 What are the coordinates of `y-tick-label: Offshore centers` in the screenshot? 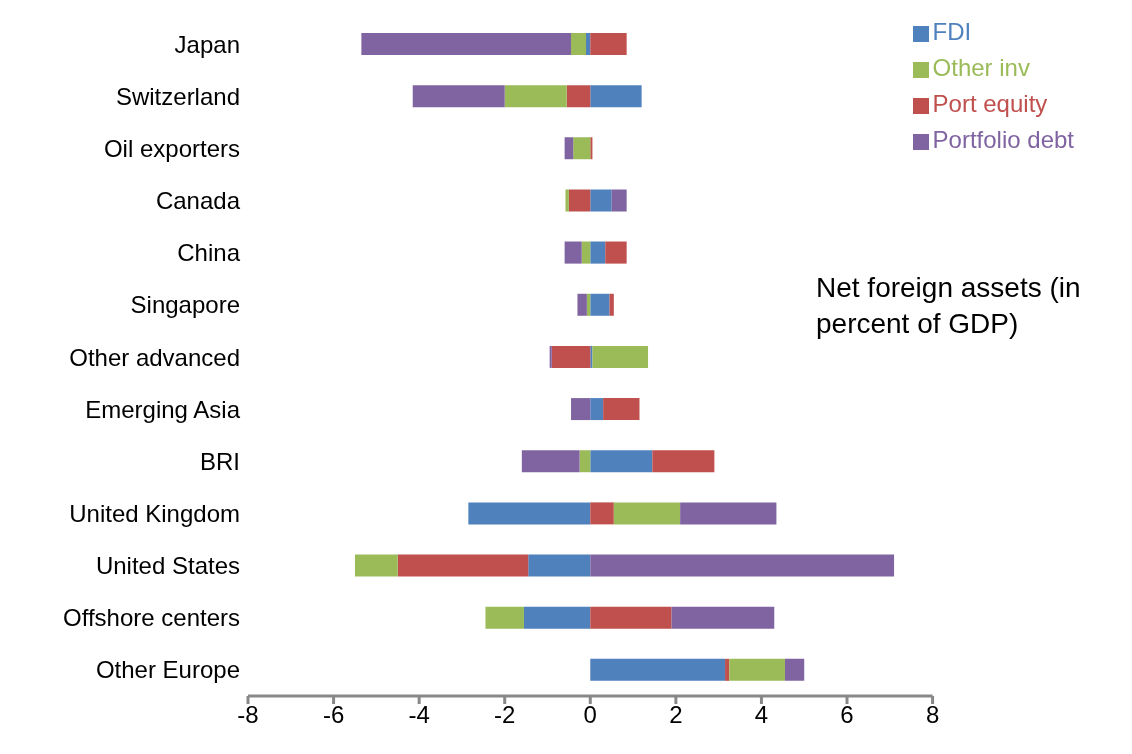 It's located at (151, 618).